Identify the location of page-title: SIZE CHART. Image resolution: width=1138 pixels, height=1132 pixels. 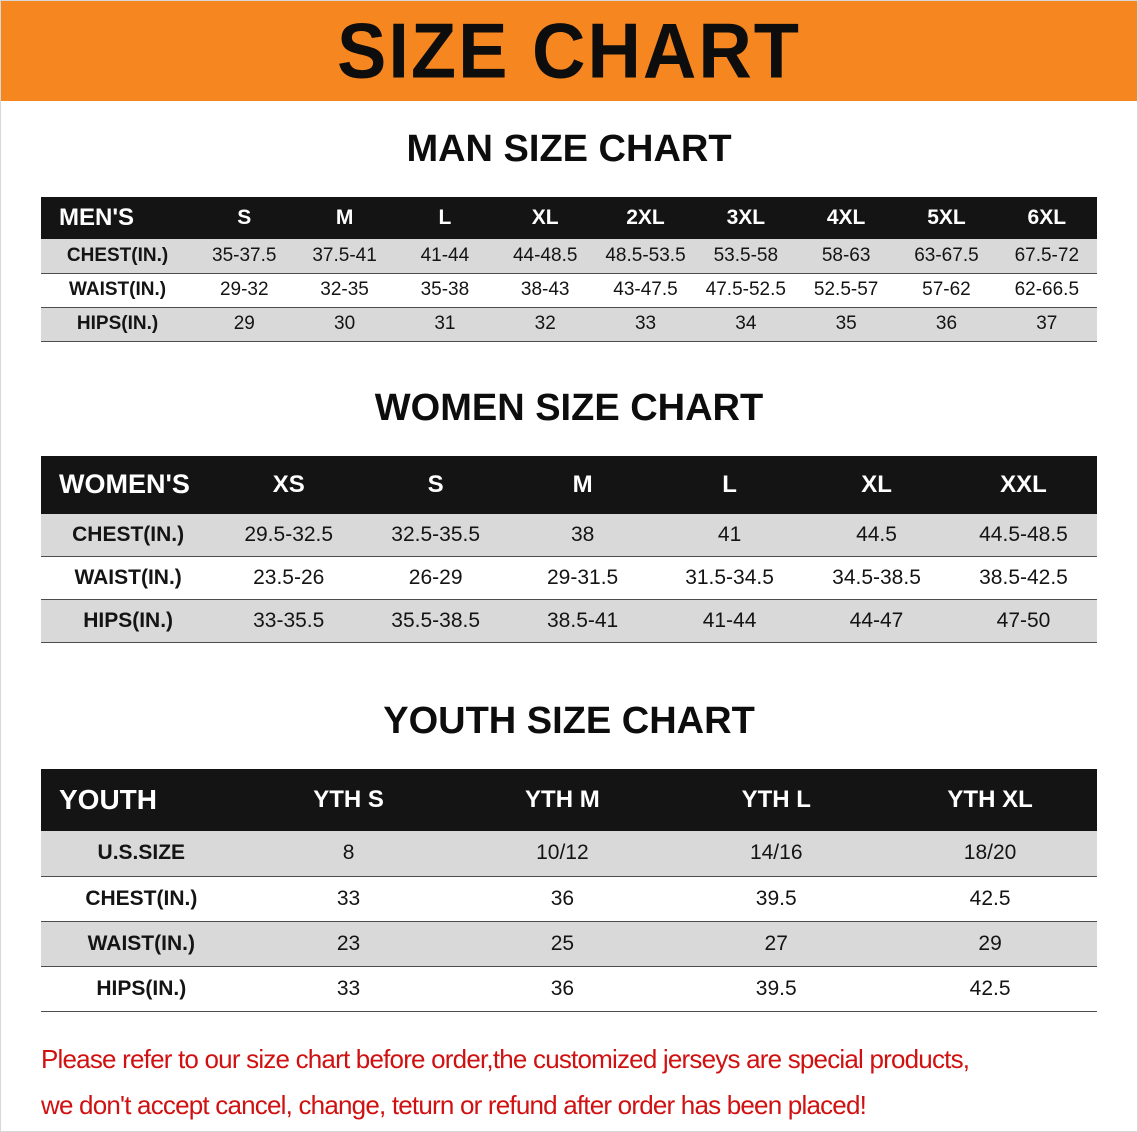
(569, 50).